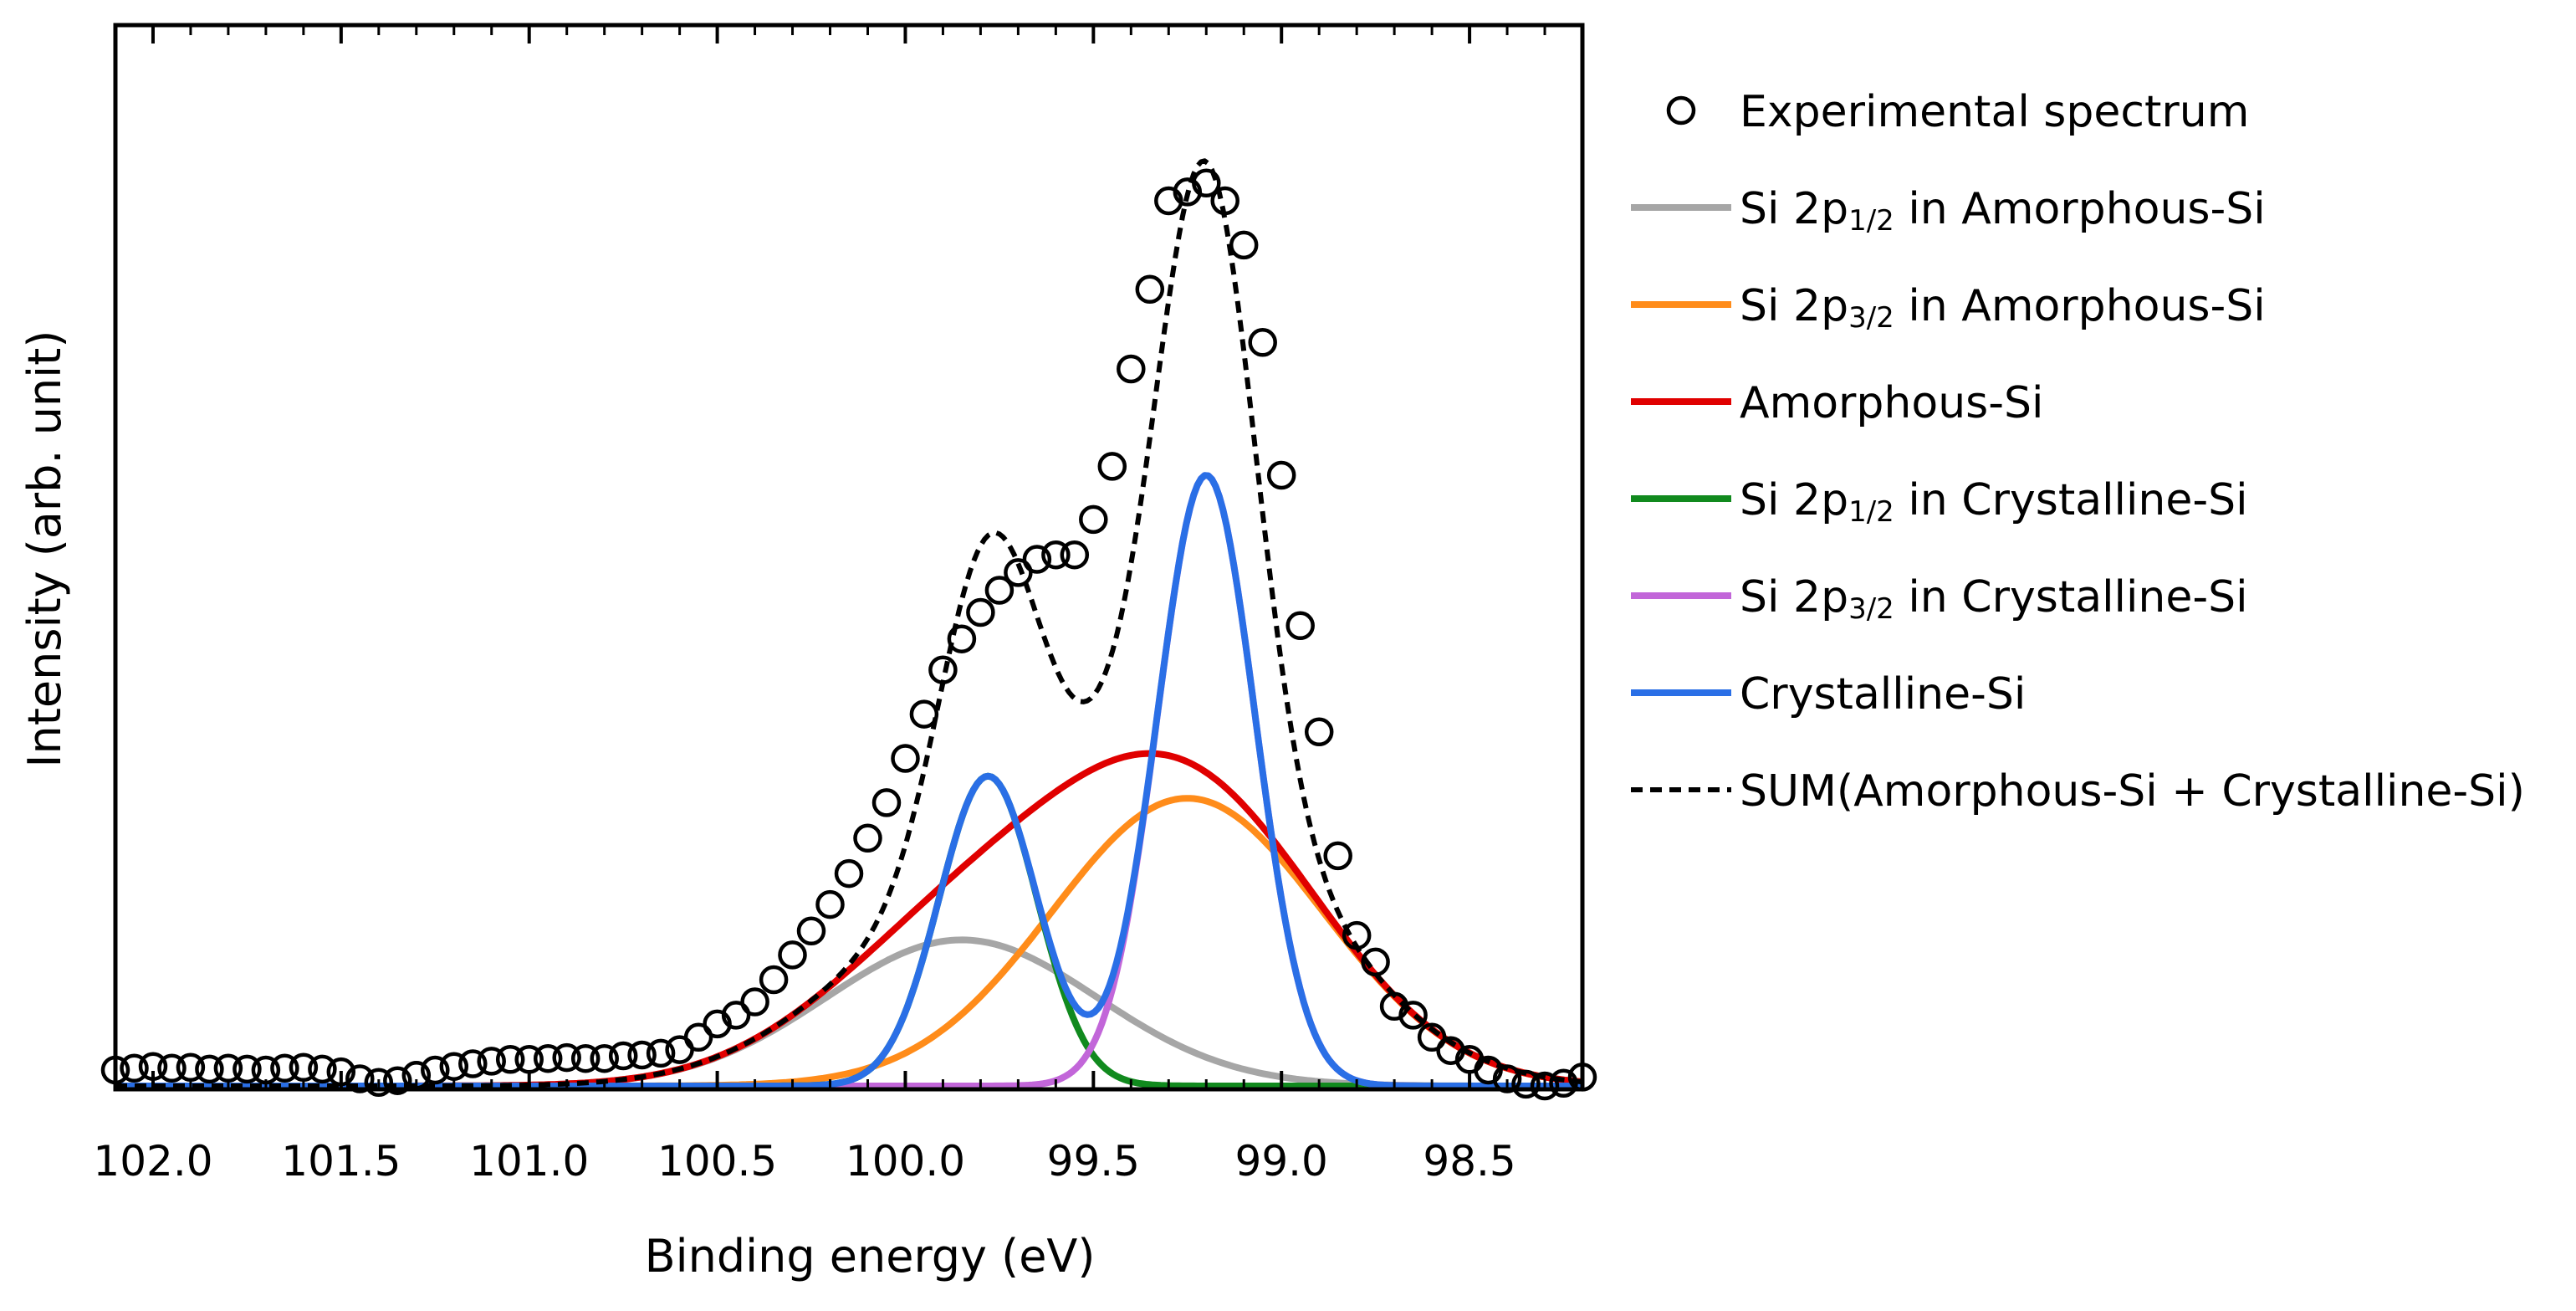 The image size is (2576, 1311). What do you see at coordinates (848, 942) in the screenshot?
I see `series-line-si-2p3-2-in-amorphous-si` at bounding box center [848, 942].